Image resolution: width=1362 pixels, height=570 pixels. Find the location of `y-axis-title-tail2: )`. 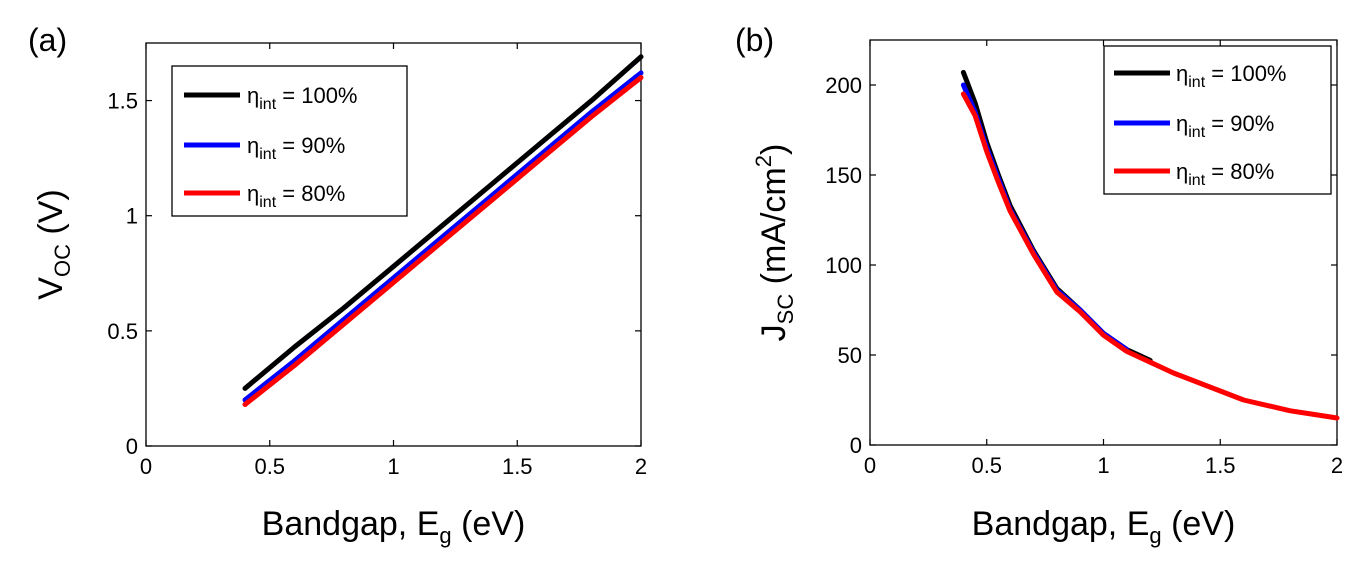

y-axis-title-tail2: ) is located at coordinates (774, 149).